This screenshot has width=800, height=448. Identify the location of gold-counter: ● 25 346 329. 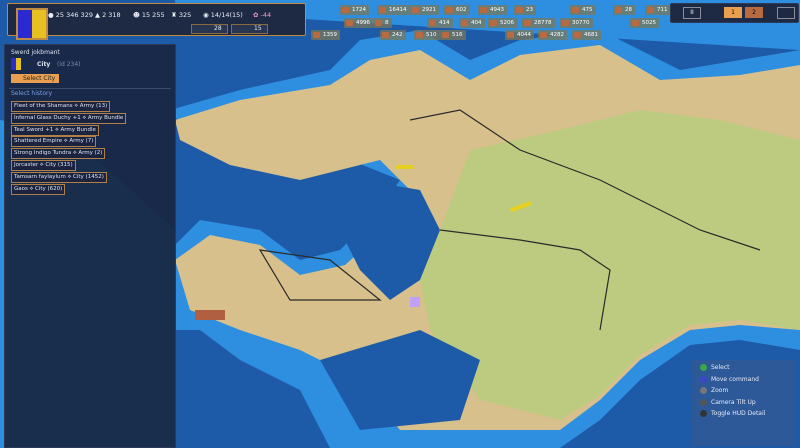
(70, 15).